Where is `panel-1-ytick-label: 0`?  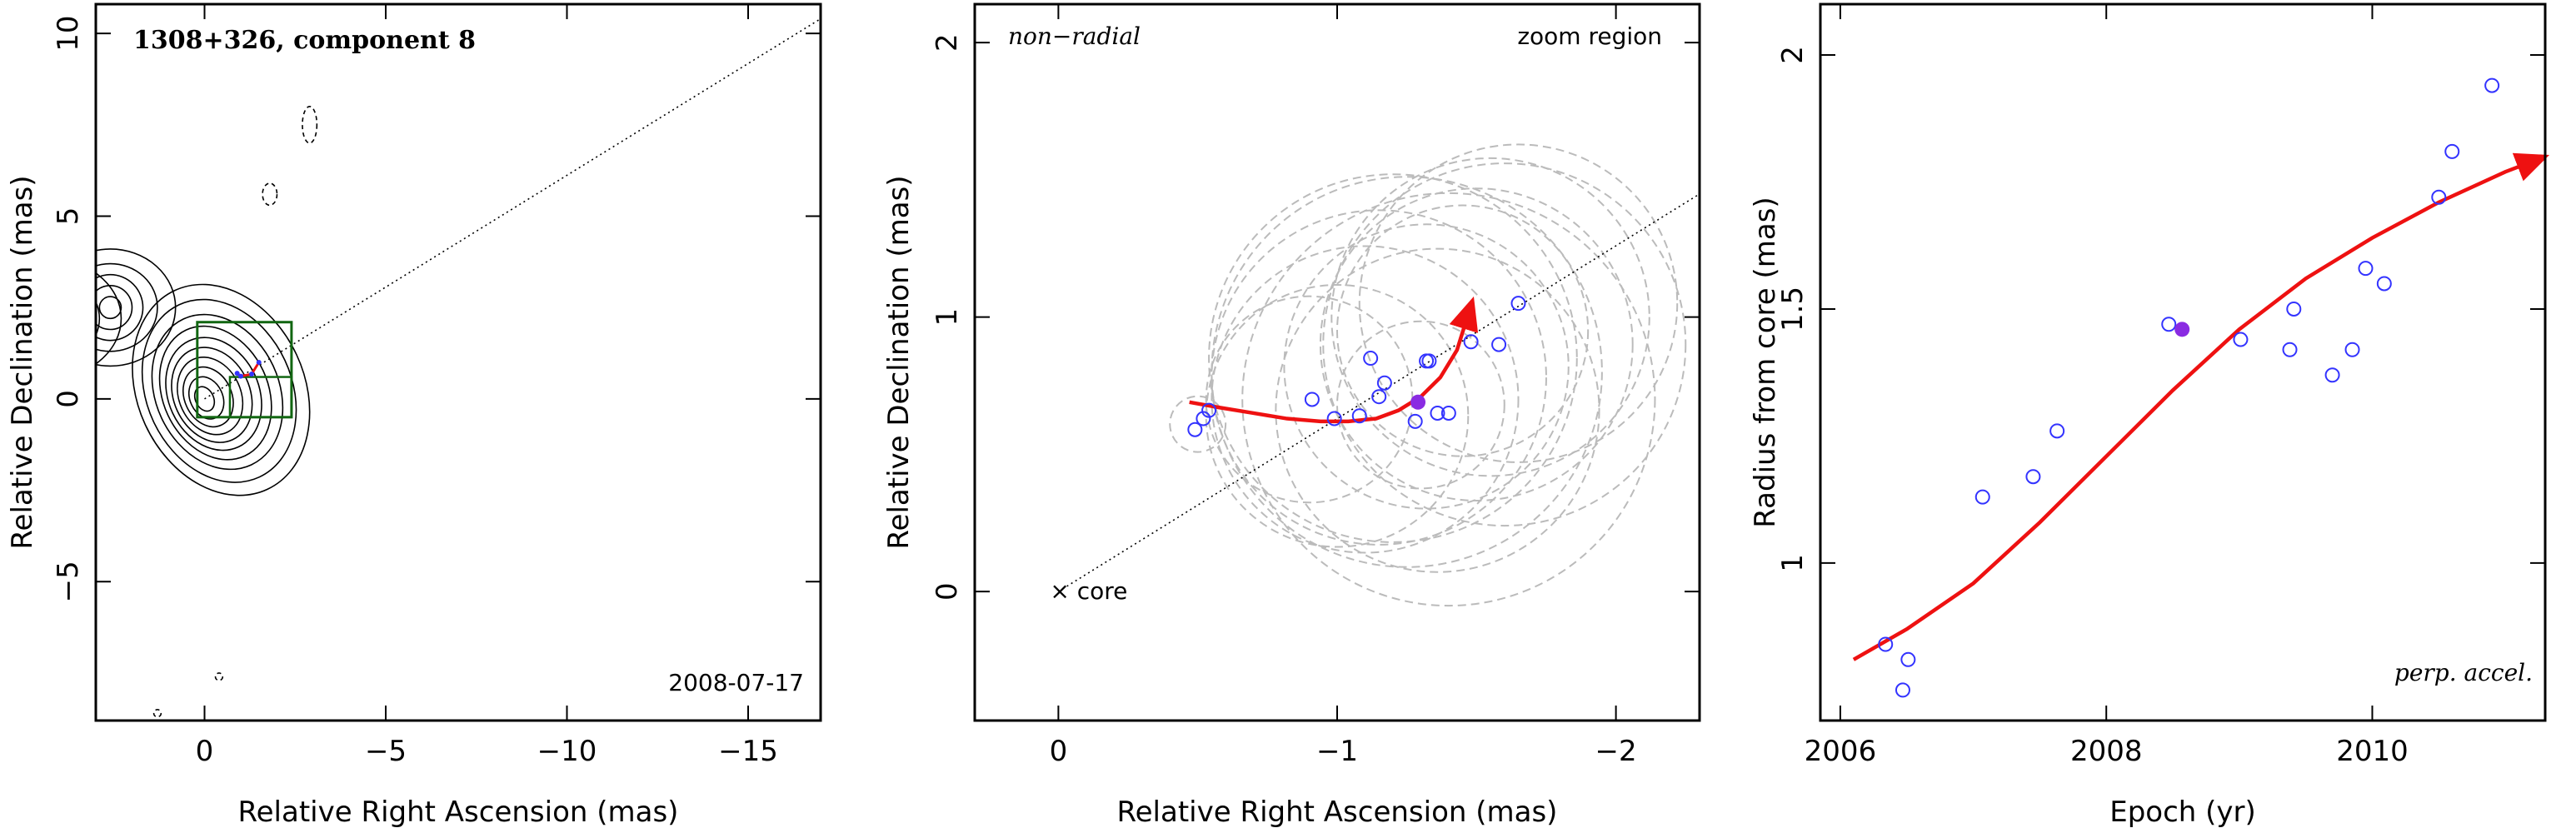
panel-1-ytick-label: 0 is located at coordinates (68, 399).